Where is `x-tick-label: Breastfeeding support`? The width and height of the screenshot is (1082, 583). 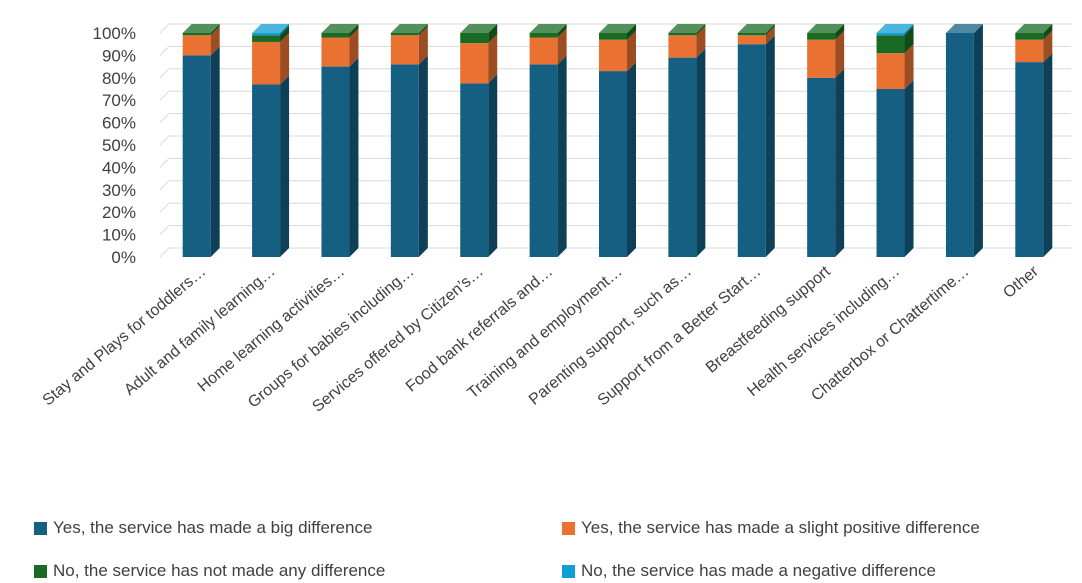 x-tick-label: Breastfeeding support is located at coordinates (768, 320).